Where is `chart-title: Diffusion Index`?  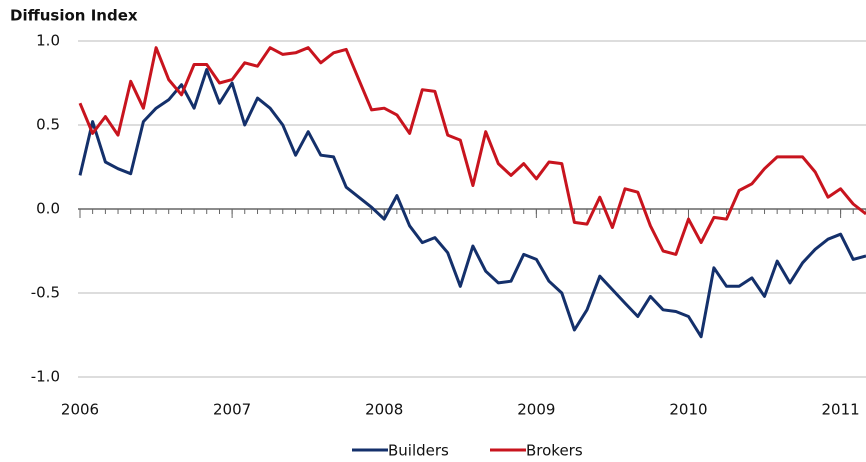 chart-title: Diffusion Index is located at coordinates (74, 16).